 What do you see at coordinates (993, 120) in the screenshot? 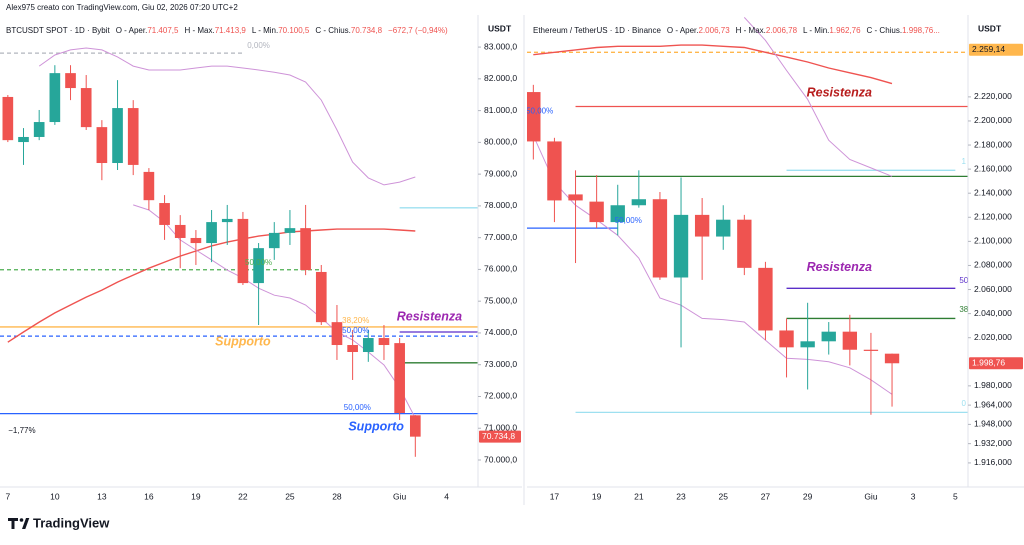
I see `y-tick-label: 2.200,000` at bounding box center [993, 120].